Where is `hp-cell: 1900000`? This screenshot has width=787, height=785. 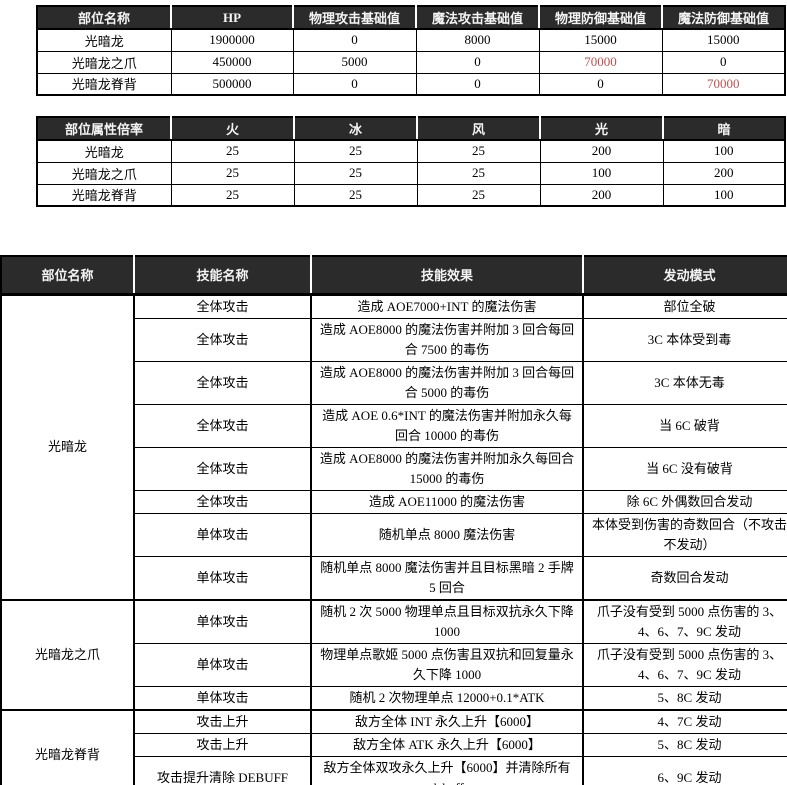 hp-cell: 1900000 is located at coordinates (232, 40).